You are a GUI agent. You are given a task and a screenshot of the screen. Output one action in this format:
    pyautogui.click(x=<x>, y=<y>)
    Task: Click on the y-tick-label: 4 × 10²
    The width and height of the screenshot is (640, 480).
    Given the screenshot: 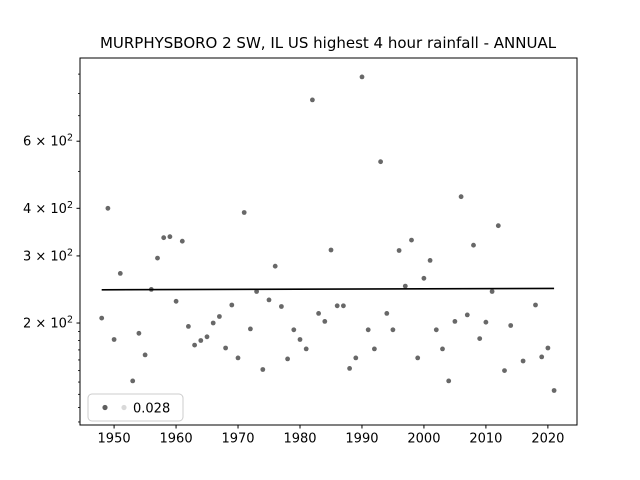 What is the action you would take?
    pyautogui.click(x=48, y=208)
    